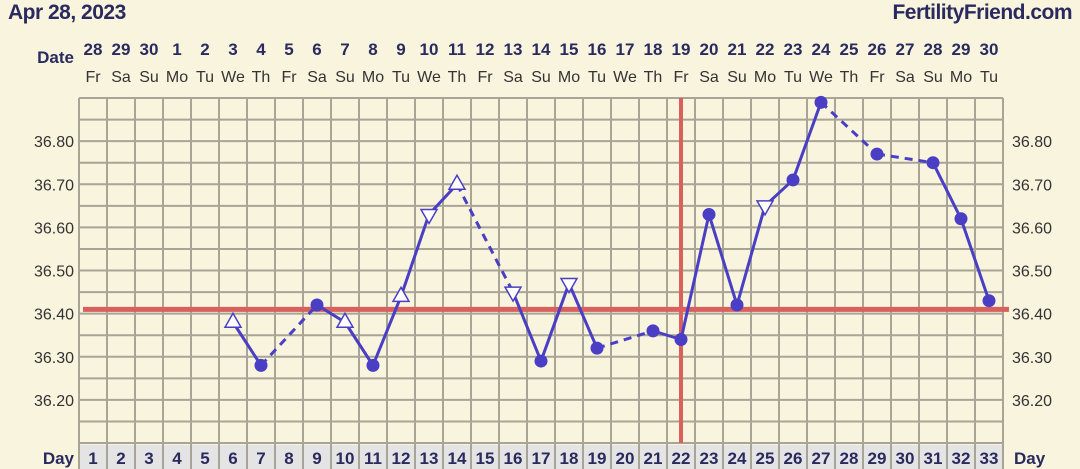 This screenshot has width=1080, height=469. I want to click on date-label: 24, so click(821, 49).